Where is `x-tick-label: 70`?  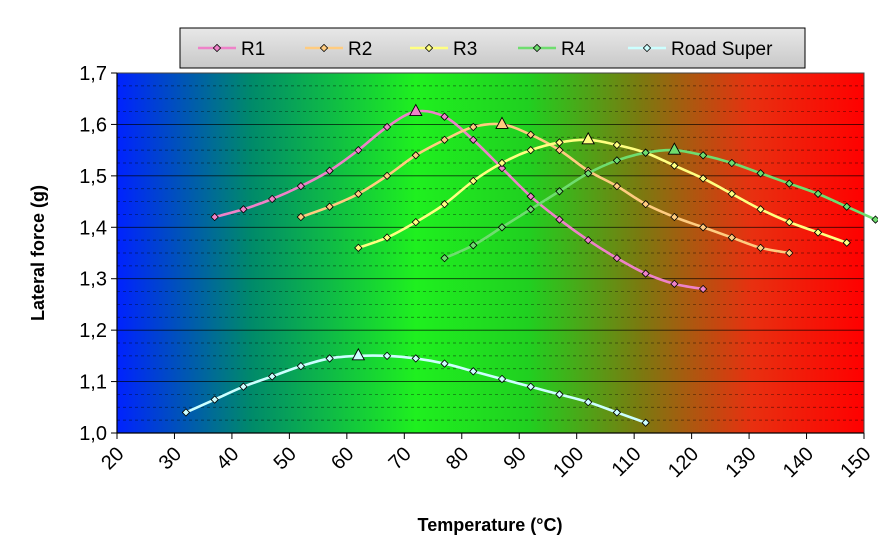
x-tick-label: 70 is located at coordinates (400, 458).